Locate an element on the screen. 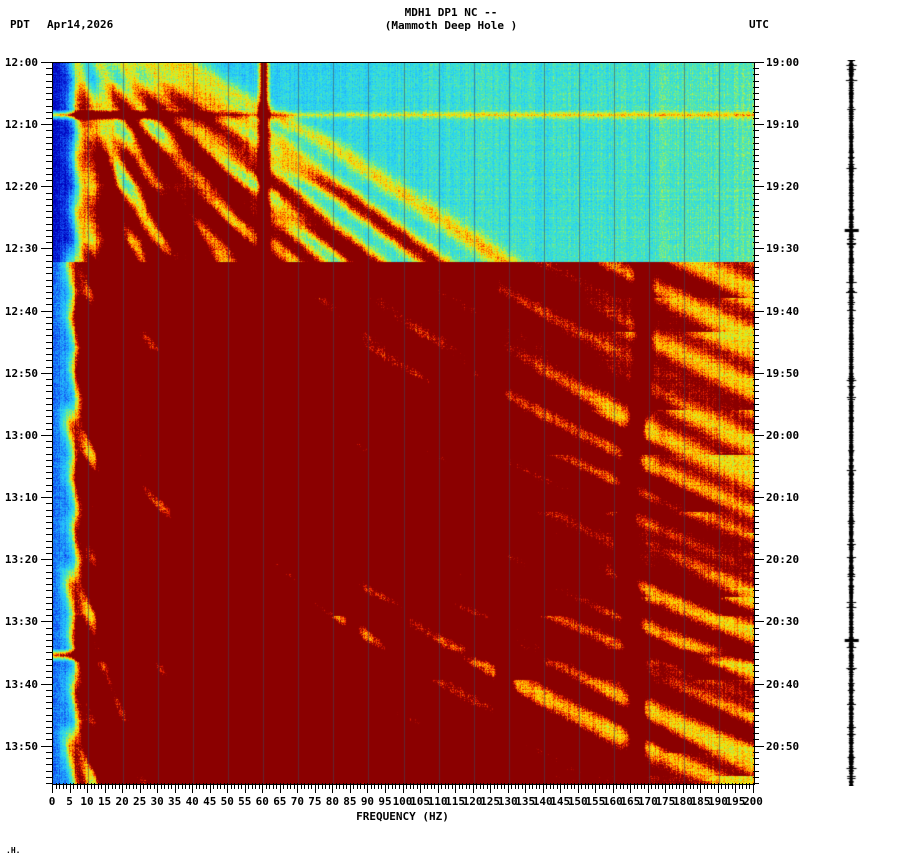 The image size is (902, 864). frequency-tick-label: 80 is located at coordinates (332, 801).